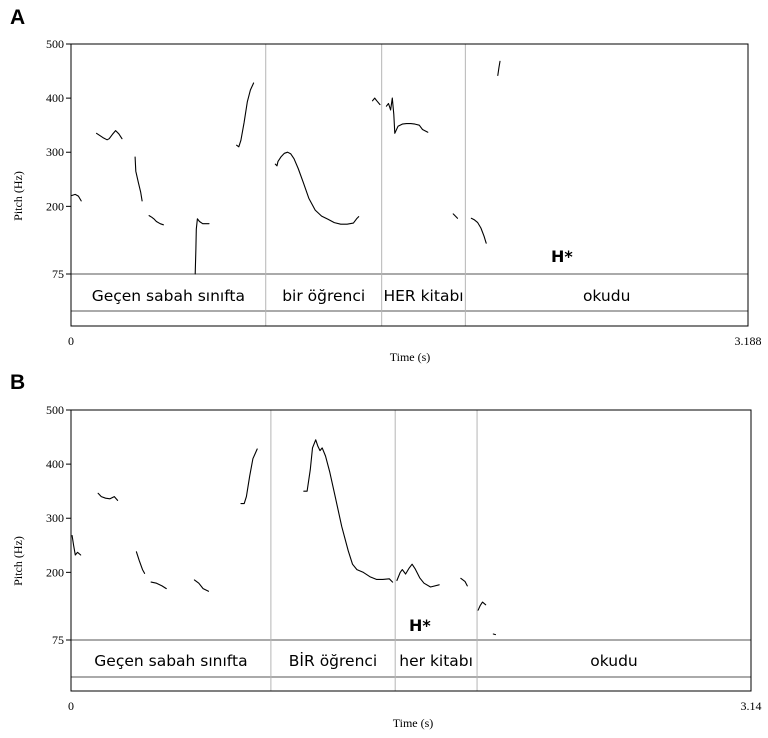 Image resolution: width=768 pixels, height=738 pixels. Describe the element at coordinates (17, 382) in the screenshot. I see `panel-label-b: B` at that location.